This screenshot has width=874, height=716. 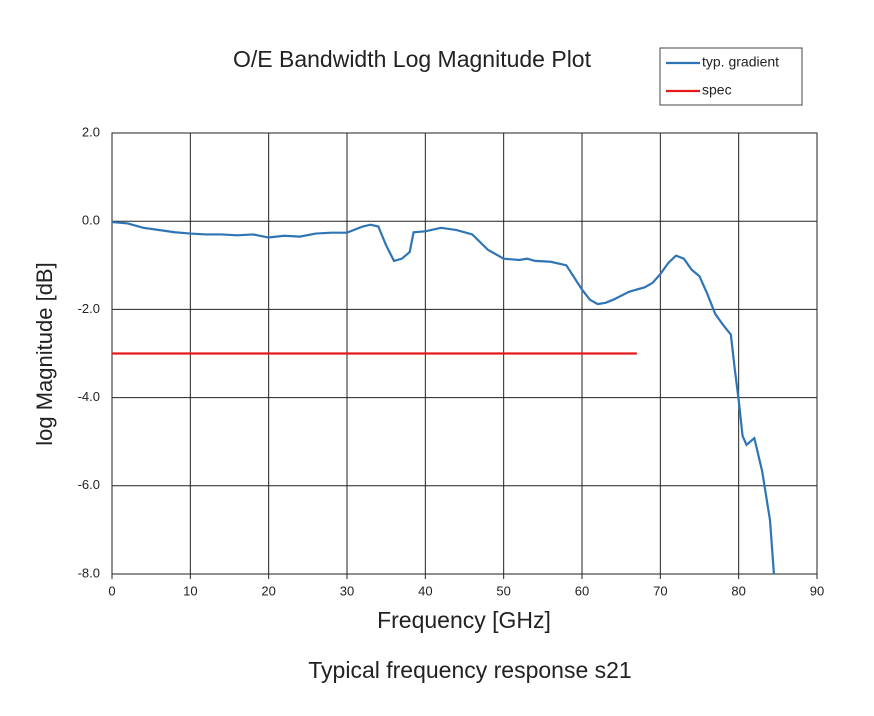 I want to click on legend-box, so click(x=731, y=76).